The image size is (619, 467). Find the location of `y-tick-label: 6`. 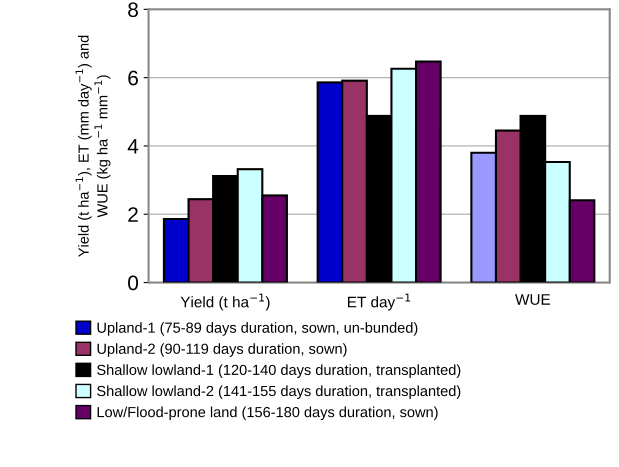

y-tick-label: 6 is located at coordinates (133, 78).